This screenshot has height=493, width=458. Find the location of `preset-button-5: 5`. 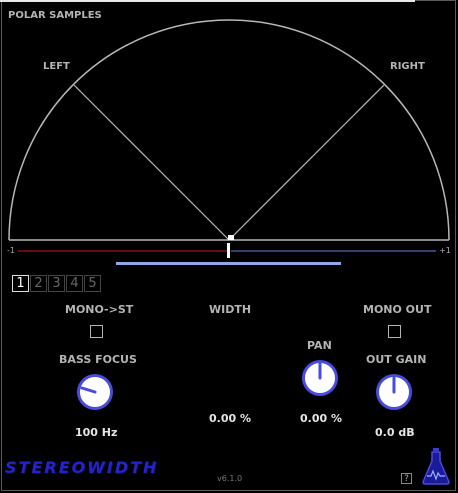

preset-button-5: 5 is located at coordinates (92, 283).